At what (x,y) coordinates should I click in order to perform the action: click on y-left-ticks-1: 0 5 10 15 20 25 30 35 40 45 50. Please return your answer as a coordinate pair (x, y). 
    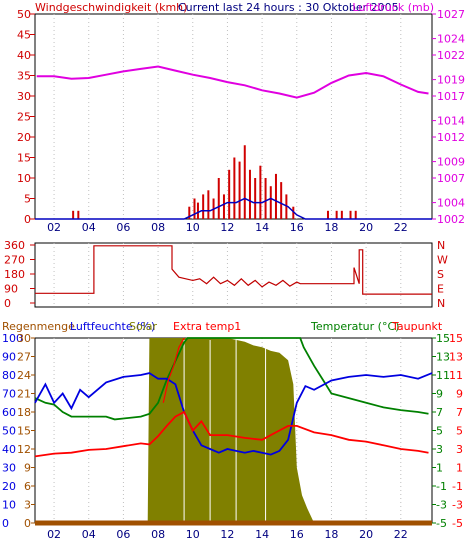
    Looking at the image, I should click on (26, 117).